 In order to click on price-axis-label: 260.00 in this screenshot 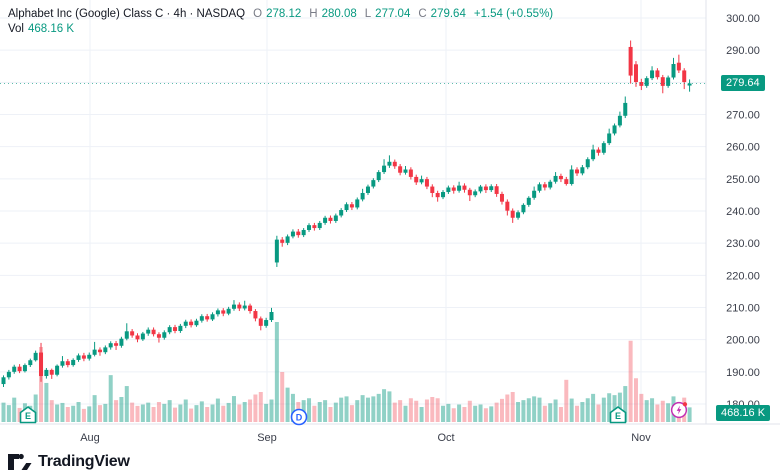, I will do `click(743, 148)`.